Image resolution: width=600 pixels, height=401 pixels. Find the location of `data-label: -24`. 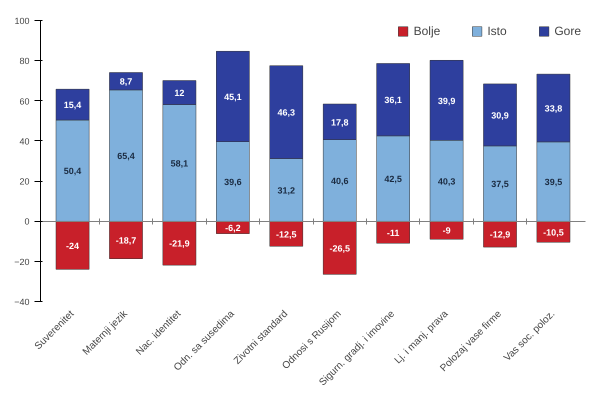

data-label: -24 is located at coordinates (73, 245).